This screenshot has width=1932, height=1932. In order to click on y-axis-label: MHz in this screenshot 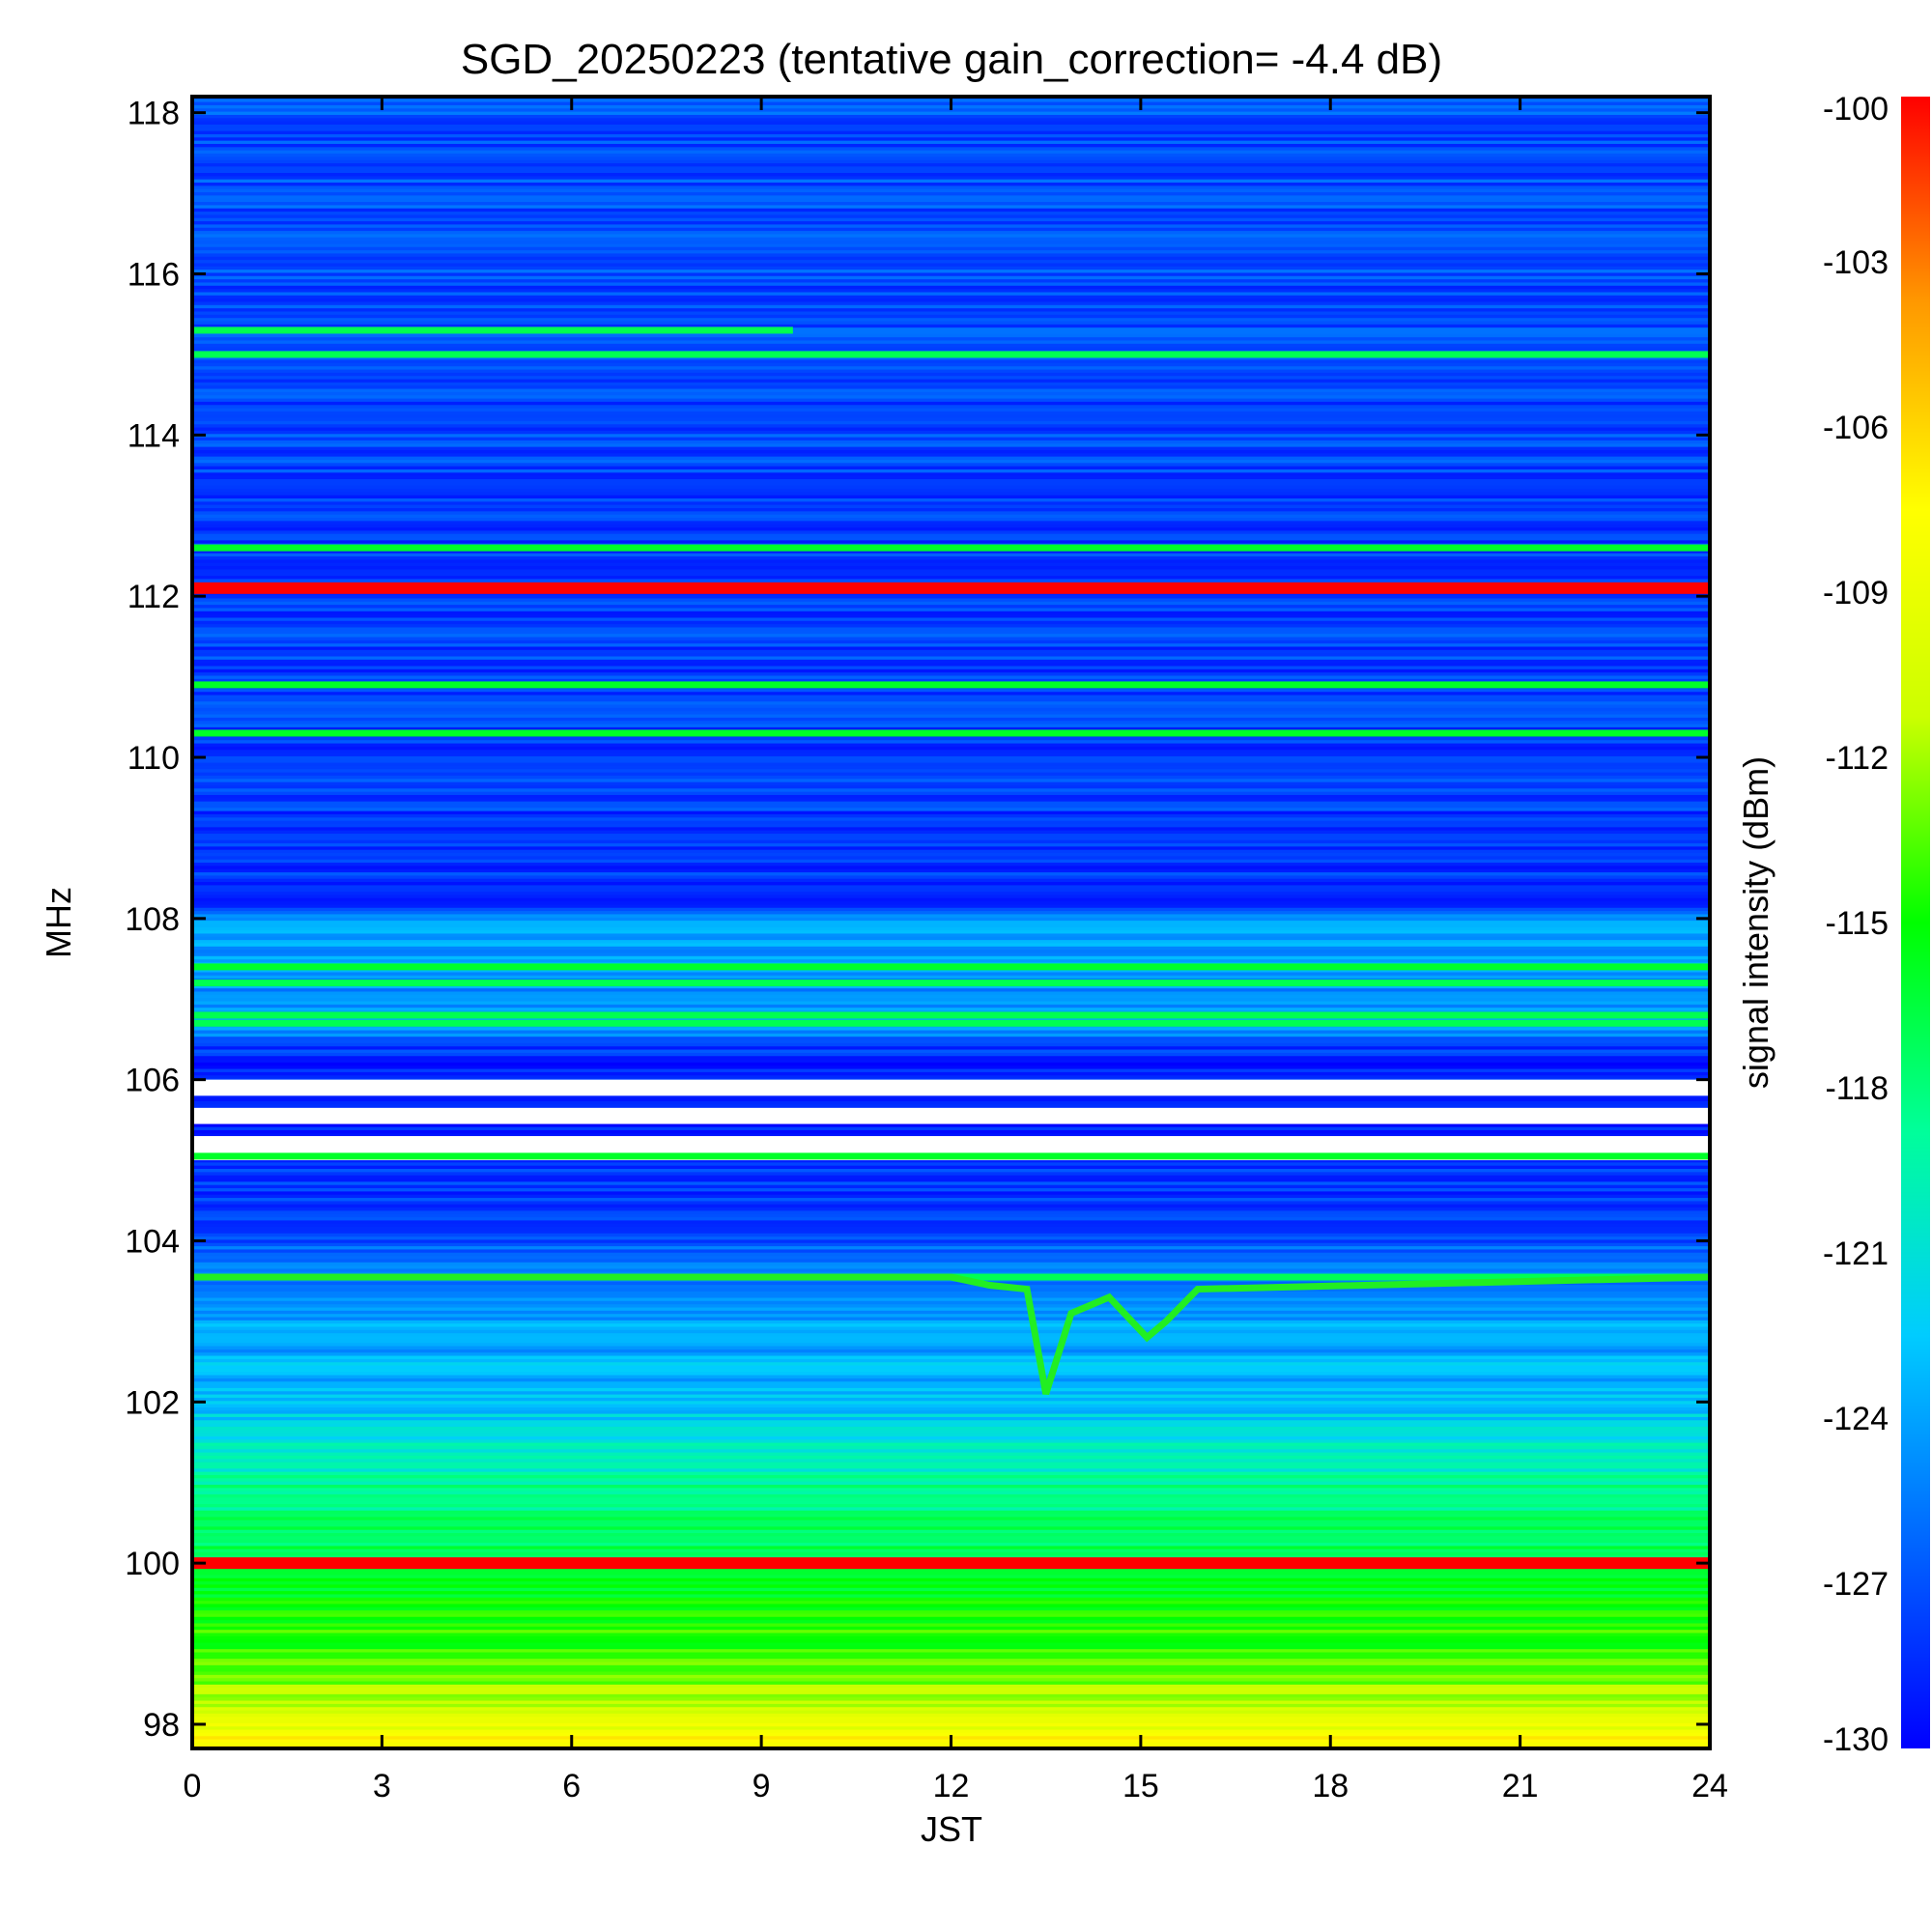, I will do `click(58, 922)`.